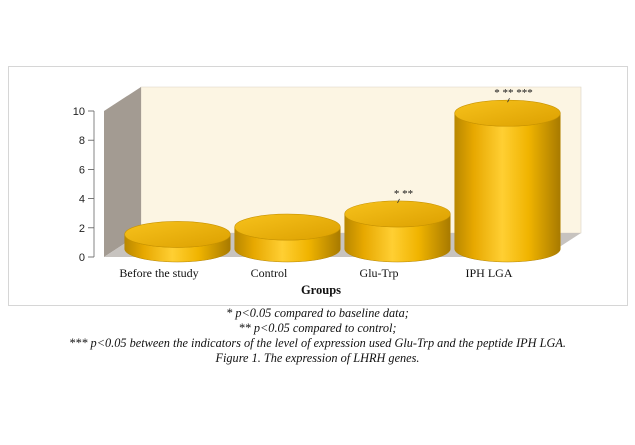  I want to click on significance-label: * ** ***, so click(513, 93).